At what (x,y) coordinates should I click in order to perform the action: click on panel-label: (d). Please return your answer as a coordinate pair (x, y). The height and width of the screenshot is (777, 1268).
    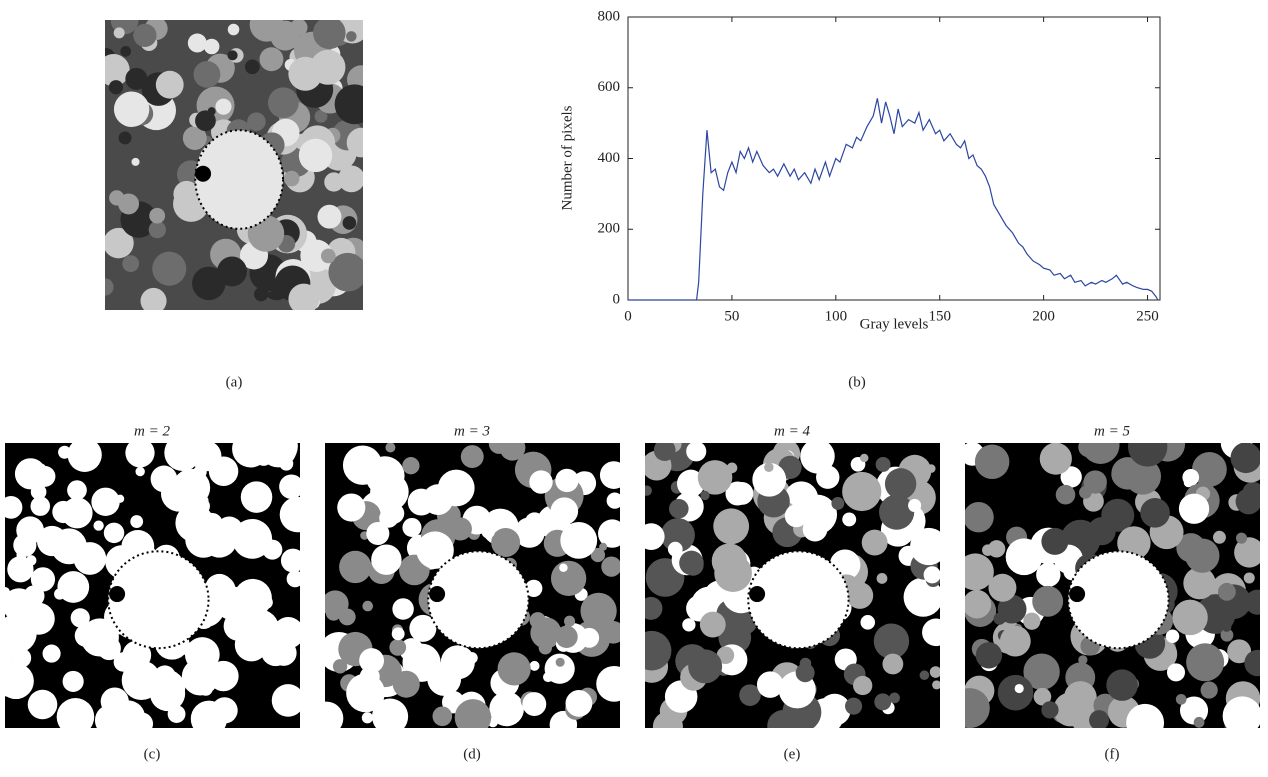
    Looking at the image, I should click on (472, 754).